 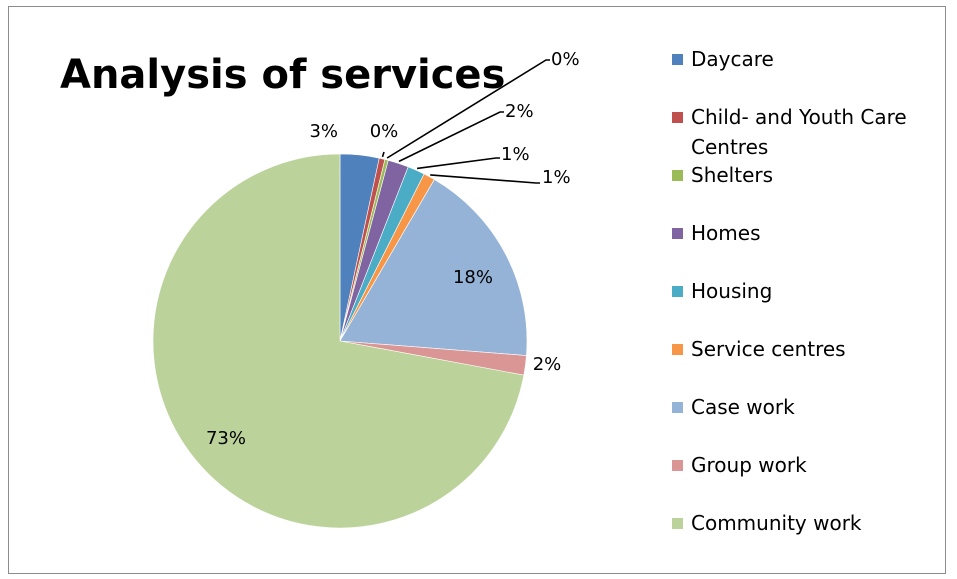 I want to click on data-label-shelters: 0%, so click(x=565, y=59).